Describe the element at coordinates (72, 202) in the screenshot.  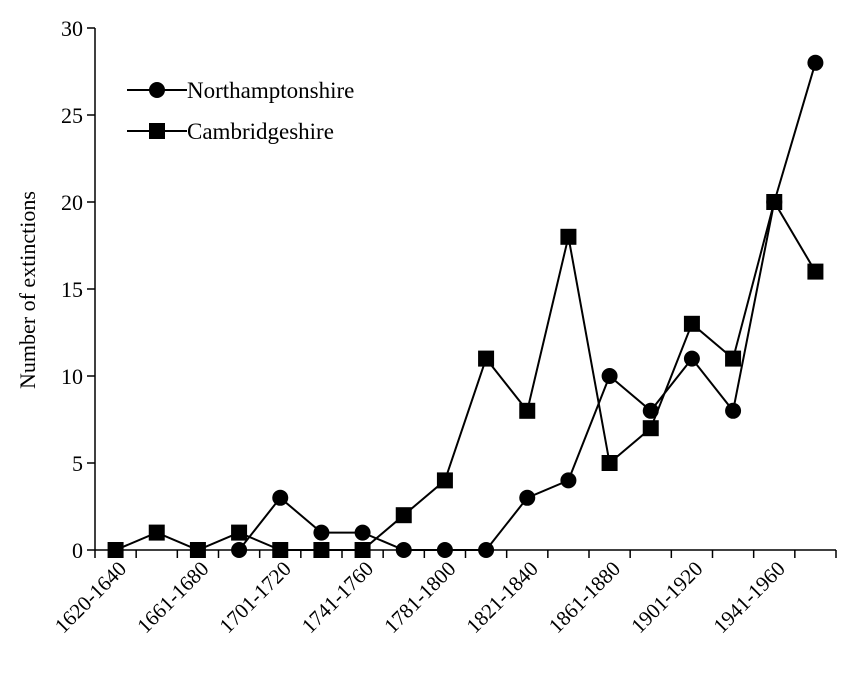
I see `y-tick-label: 20` at that location.